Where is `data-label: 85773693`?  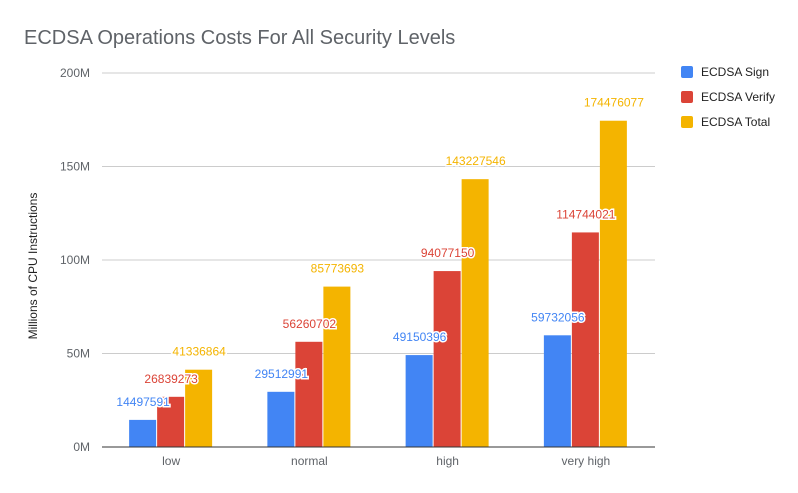 data-label: 85773693 is located at coordinates (338, 269).